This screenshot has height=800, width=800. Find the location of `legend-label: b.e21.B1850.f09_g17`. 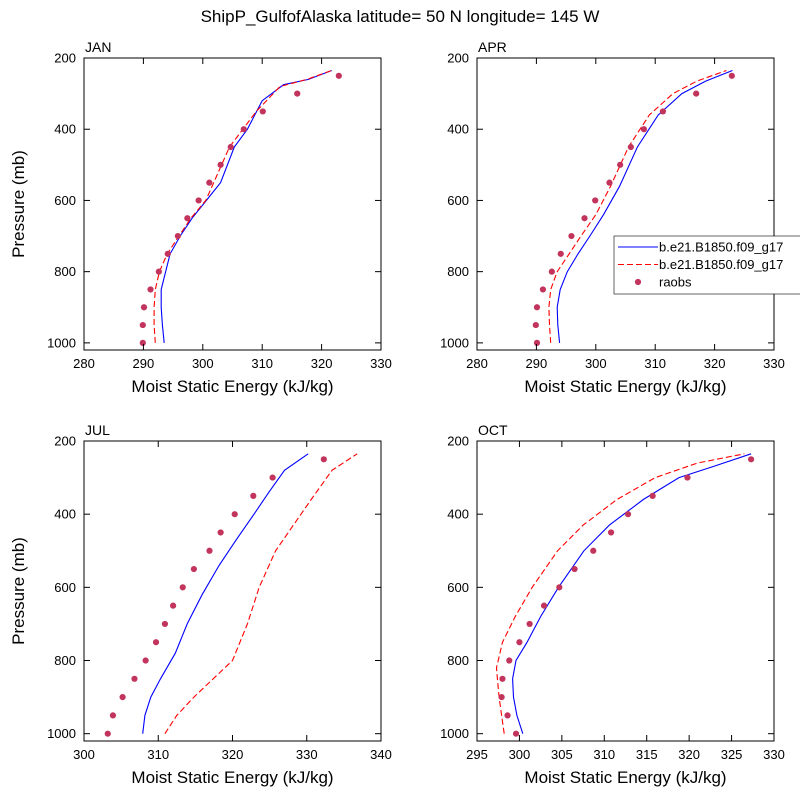

legend-label: b.e21.B1850.f09_g17 is located at coordinates (721, 247).